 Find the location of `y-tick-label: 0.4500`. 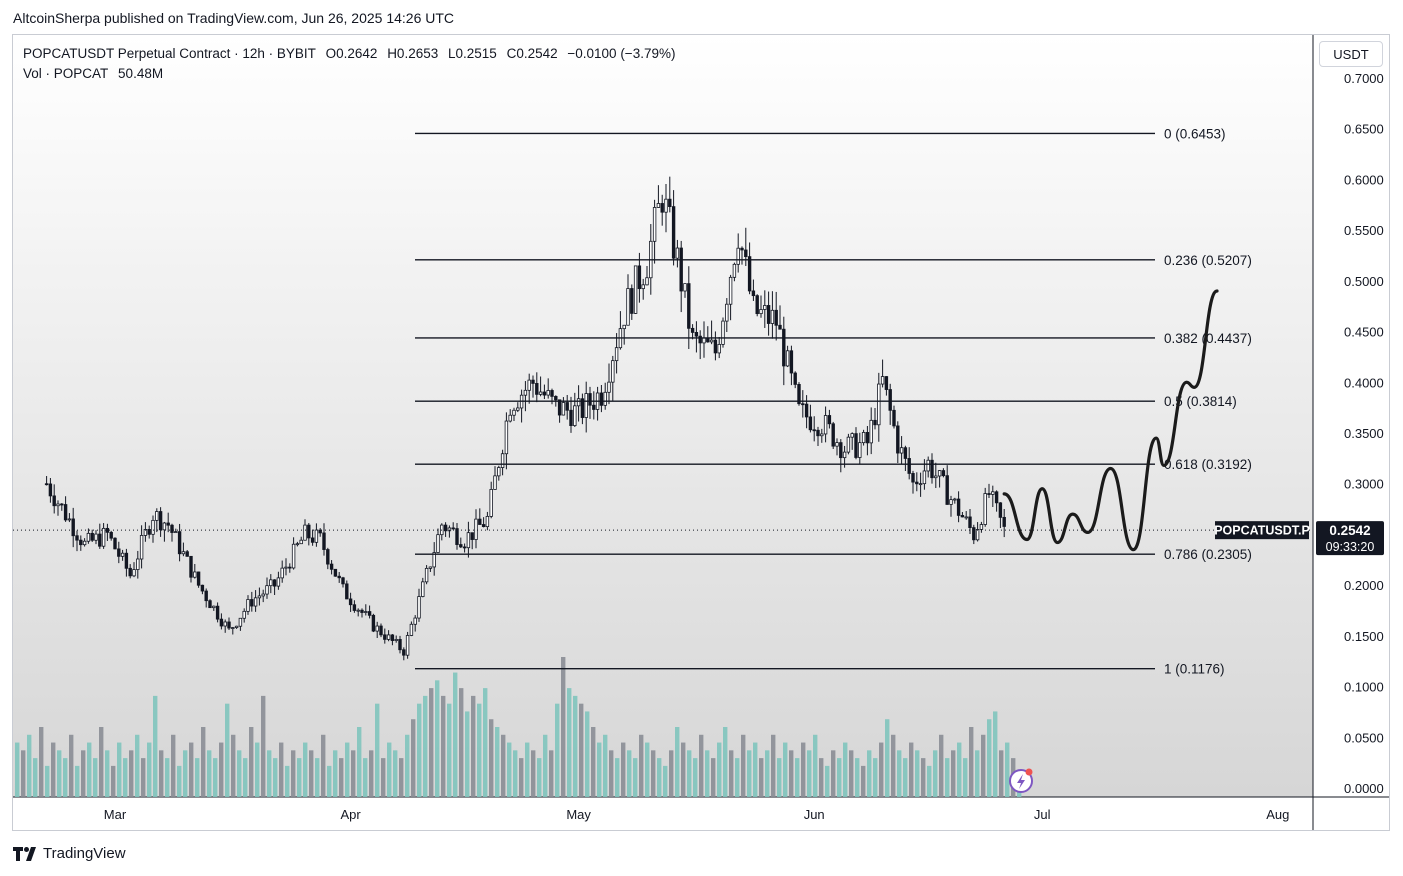

y-tick-label: 0.4500 is located at coordinates (1364, 332).